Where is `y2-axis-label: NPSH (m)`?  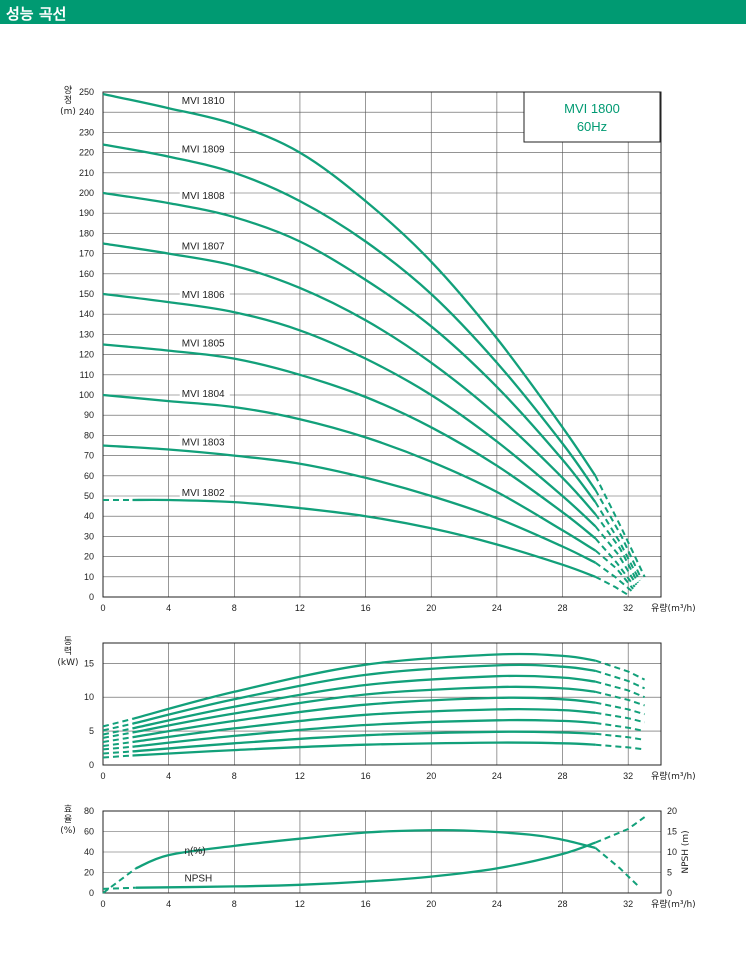 y2-axis-label: NPSH (m) is located at coordinates (686, 851).